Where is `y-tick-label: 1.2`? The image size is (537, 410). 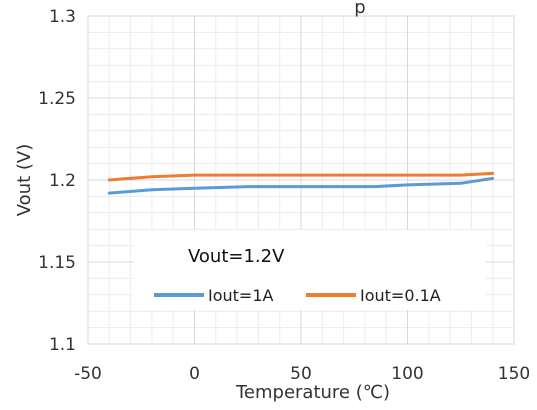 y-tick-label: 1.2 is located at coordinates (62, 181).